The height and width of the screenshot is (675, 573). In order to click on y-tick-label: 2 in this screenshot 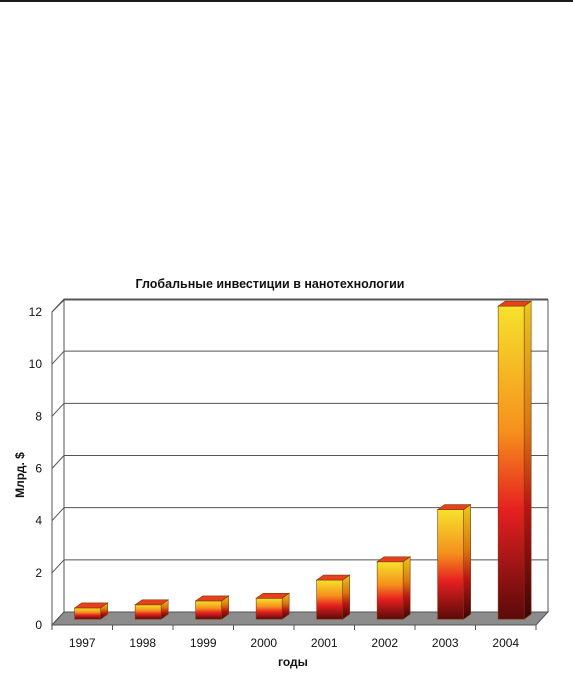, I will do `click(38, 573)`.